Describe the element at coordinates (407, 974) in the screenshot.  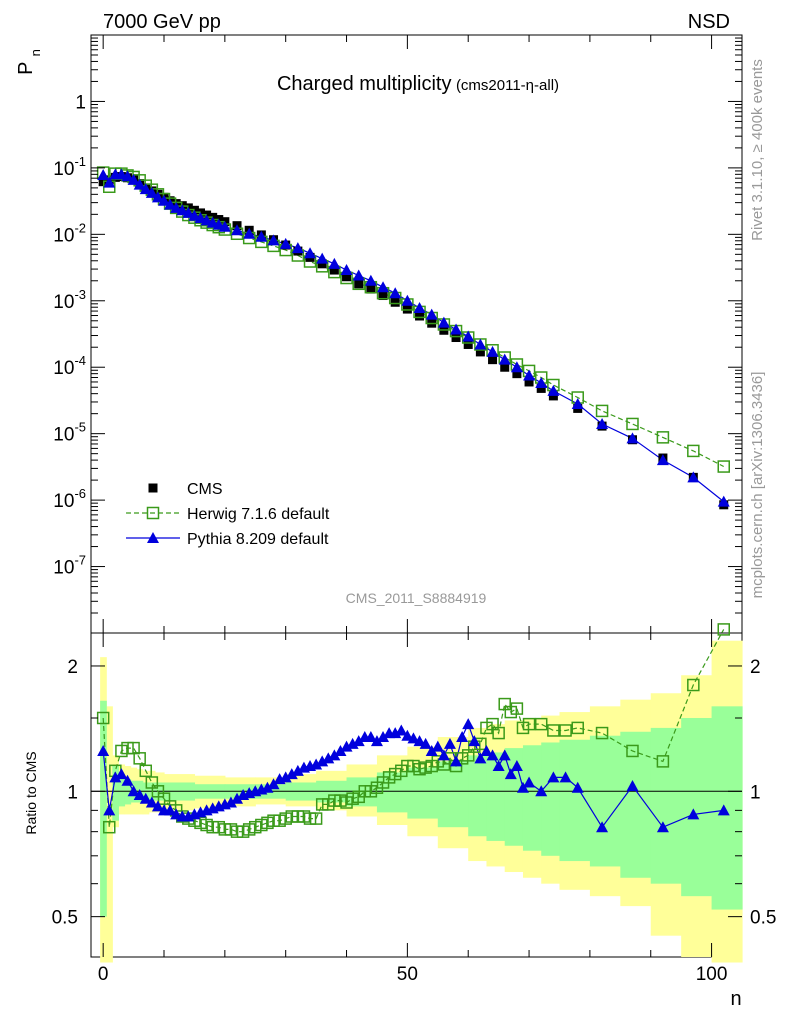
I see `x-tick-label: 50` at that location.